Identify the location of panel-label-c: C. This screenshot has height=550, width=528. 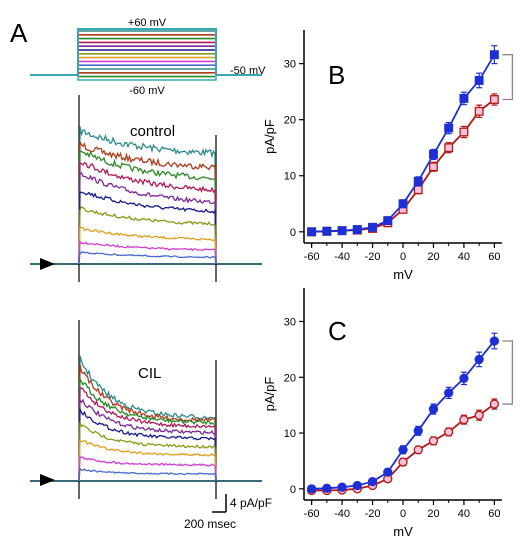
(337, 331).